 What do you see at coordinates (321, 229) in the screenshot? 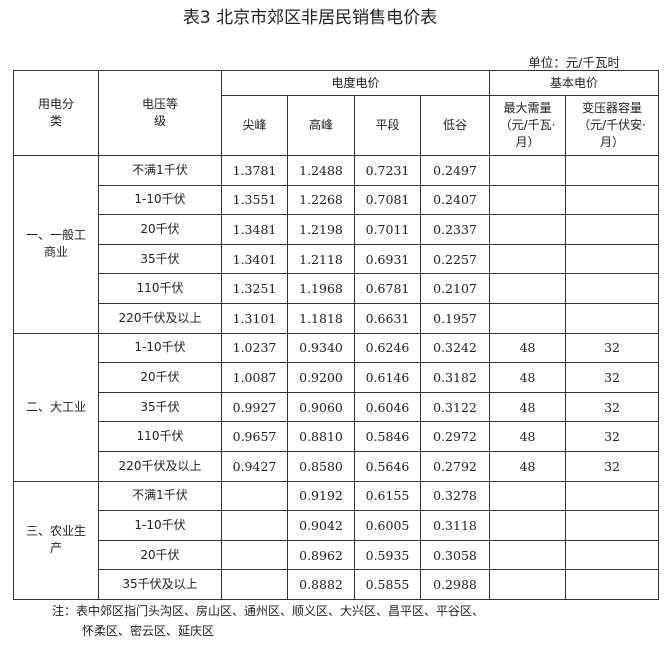
I see `peak-high-cell: 1.2198` at bounding box center [321, 229].